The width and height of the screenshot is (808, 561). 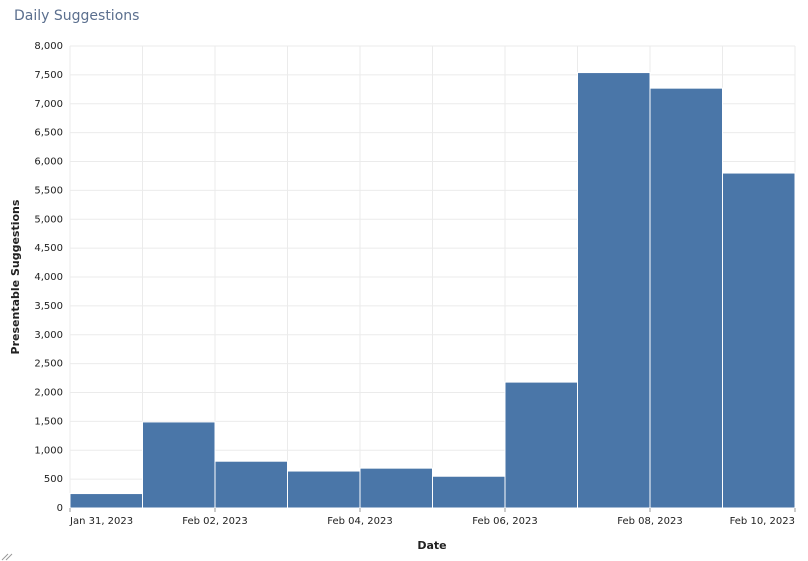 I want to click on y-tick-label: 0, so click(x=60, y=508).